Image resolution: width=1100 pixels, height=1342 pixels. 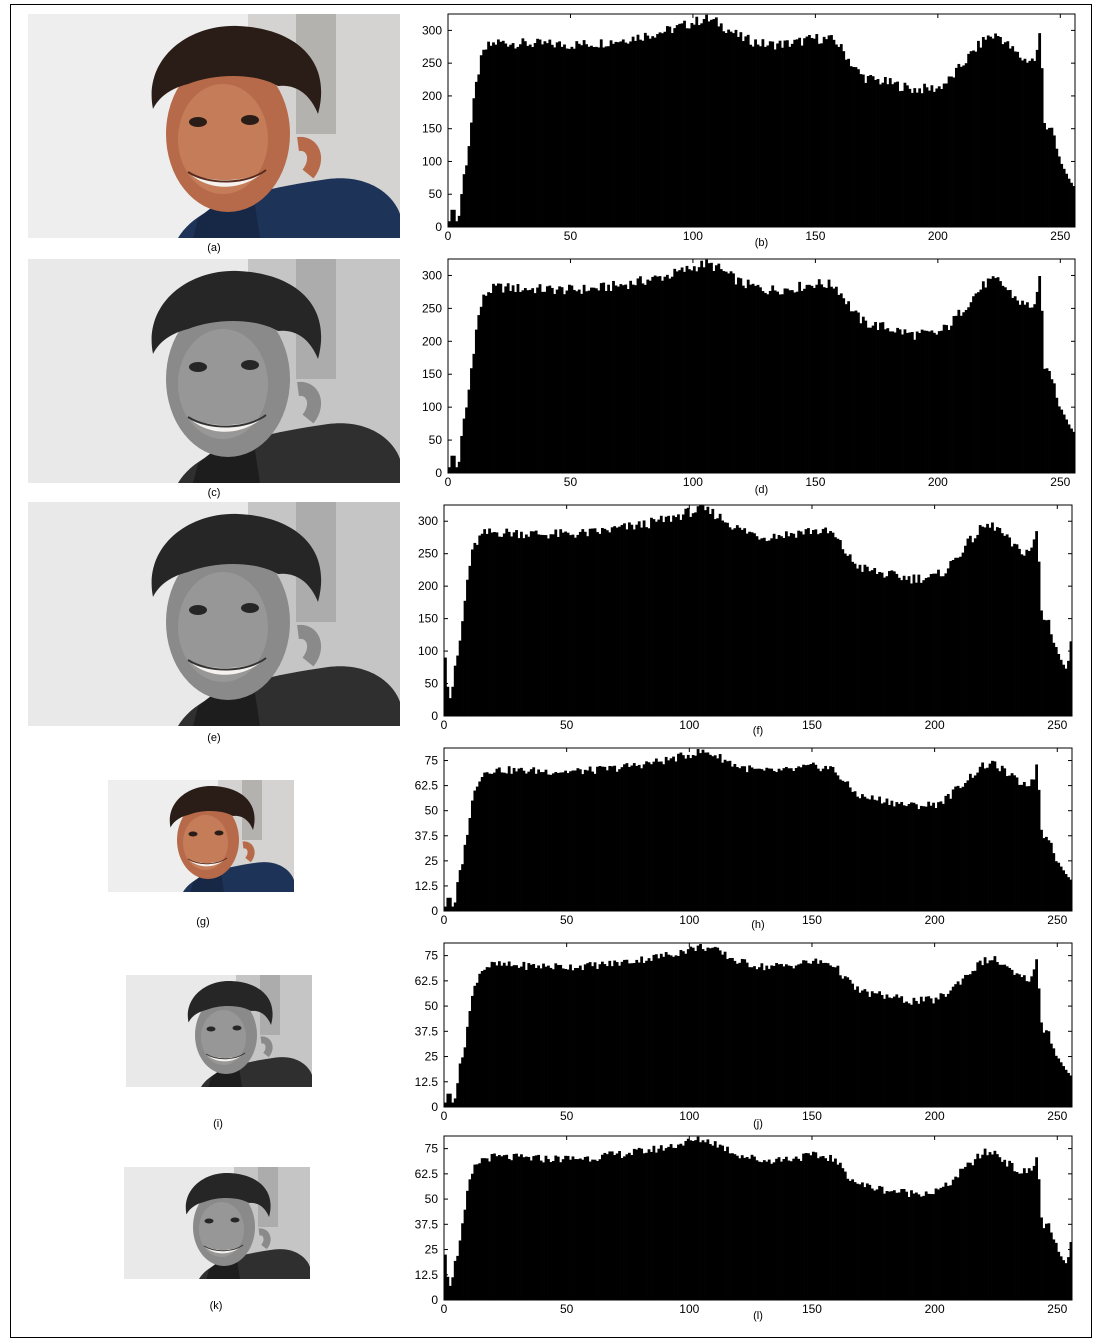 I want to click on x-tick-label: 150, so click(x=815, y=236).